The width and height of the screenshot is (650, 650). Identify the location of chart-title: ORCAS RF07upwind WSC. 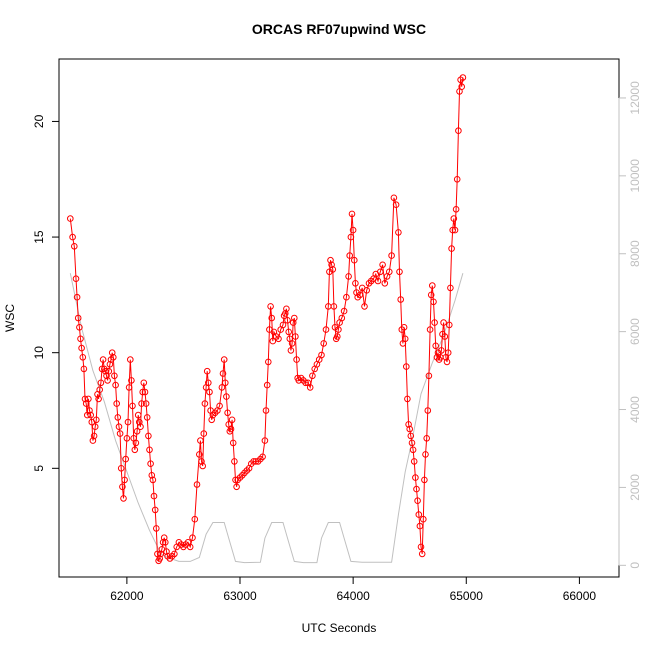
(339, 29).